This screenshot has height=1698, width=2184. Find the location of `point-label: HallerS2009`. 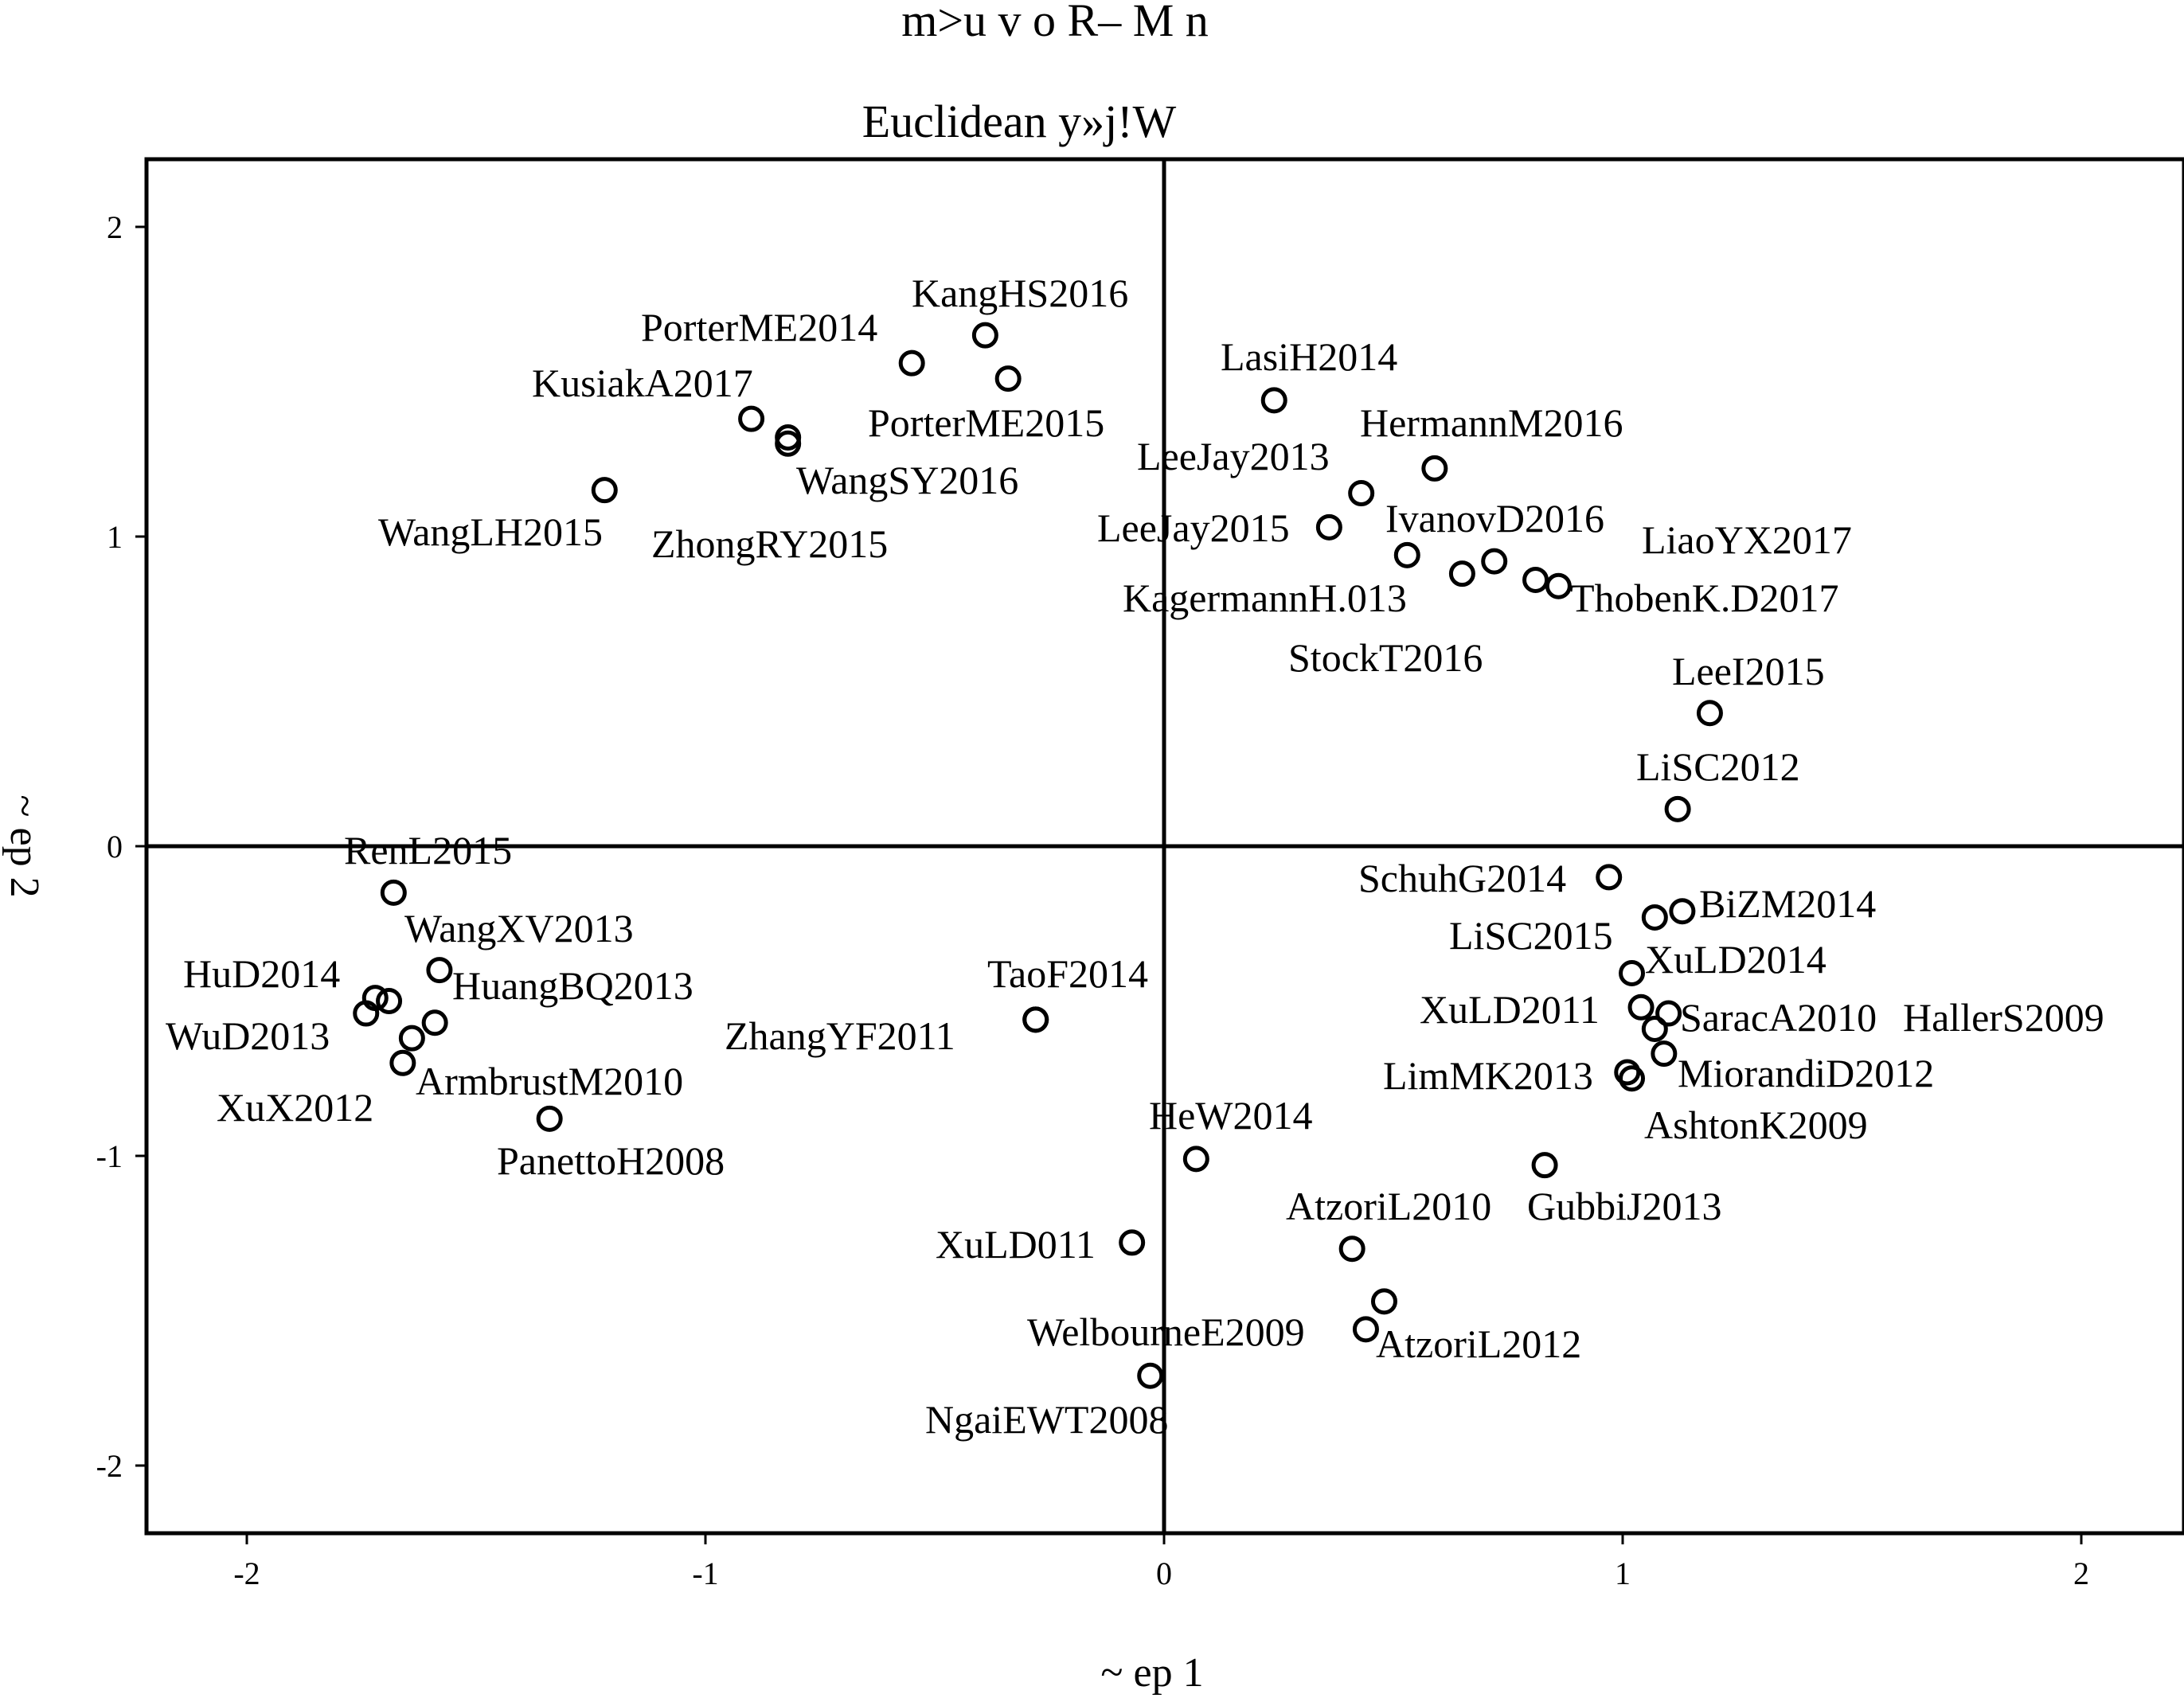

point-label: HallerS2009 is located at coordinates (2004, 1017).